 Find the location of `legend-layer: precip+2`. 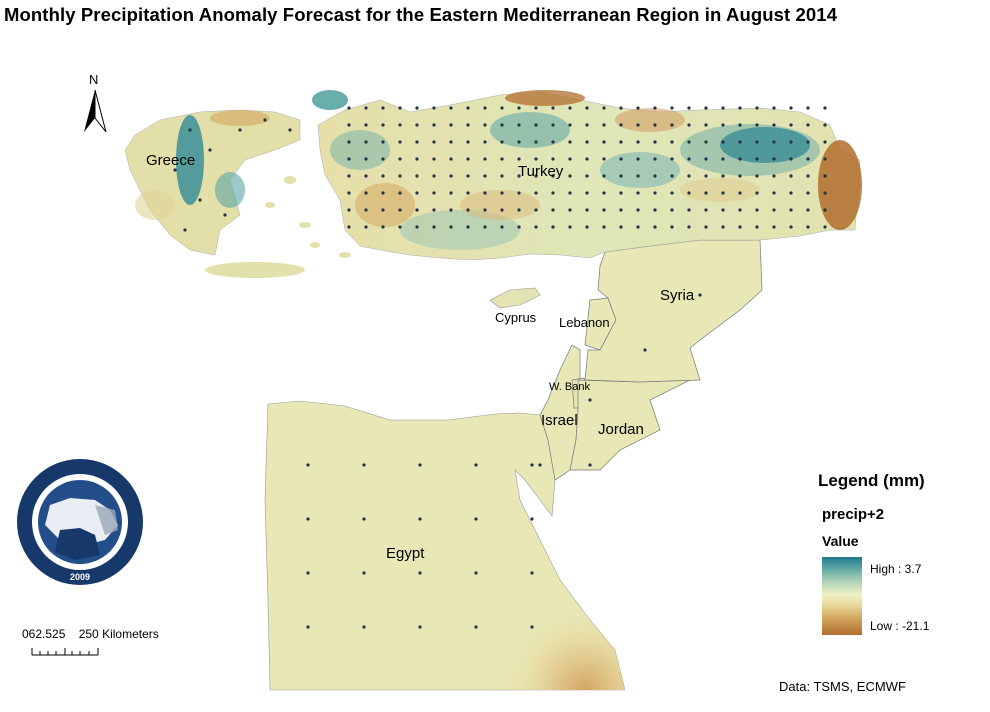

legend-layer: precip+2 is located at coordinates (853, 514).